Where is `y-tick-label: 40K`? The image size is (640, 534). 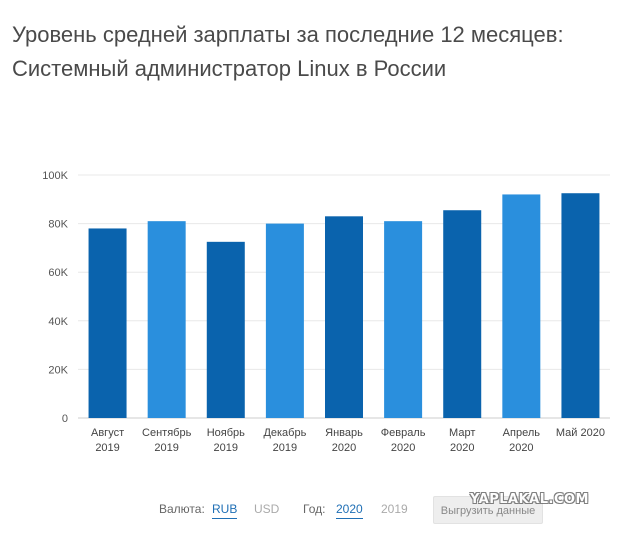 y-tick-label: 40K is located at coordinates (58, 322).